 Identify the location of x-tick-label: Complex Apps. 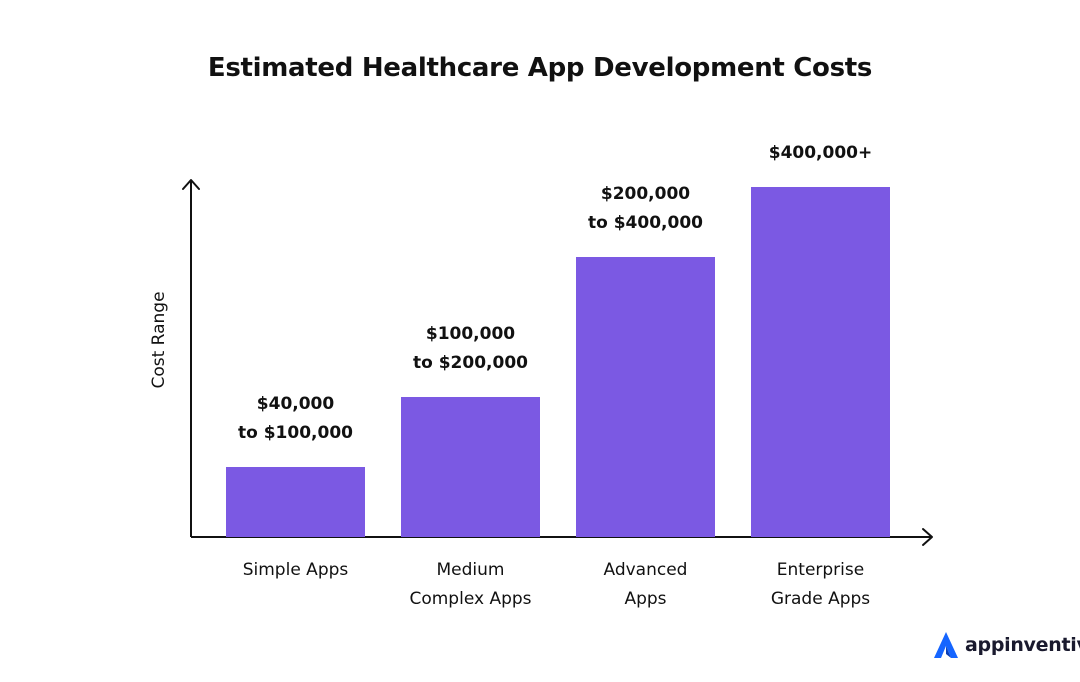
(470, 599).